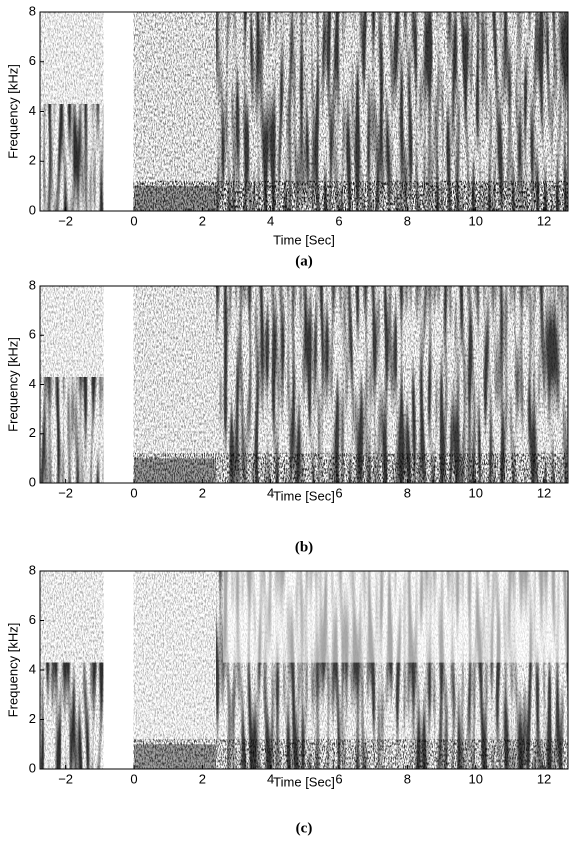 This screenshot has height=844, width=571. What do you see at coordinates (304, 547) in the screenshot?
I see `panel-caption: (b)` at bounding box center [304, 547].